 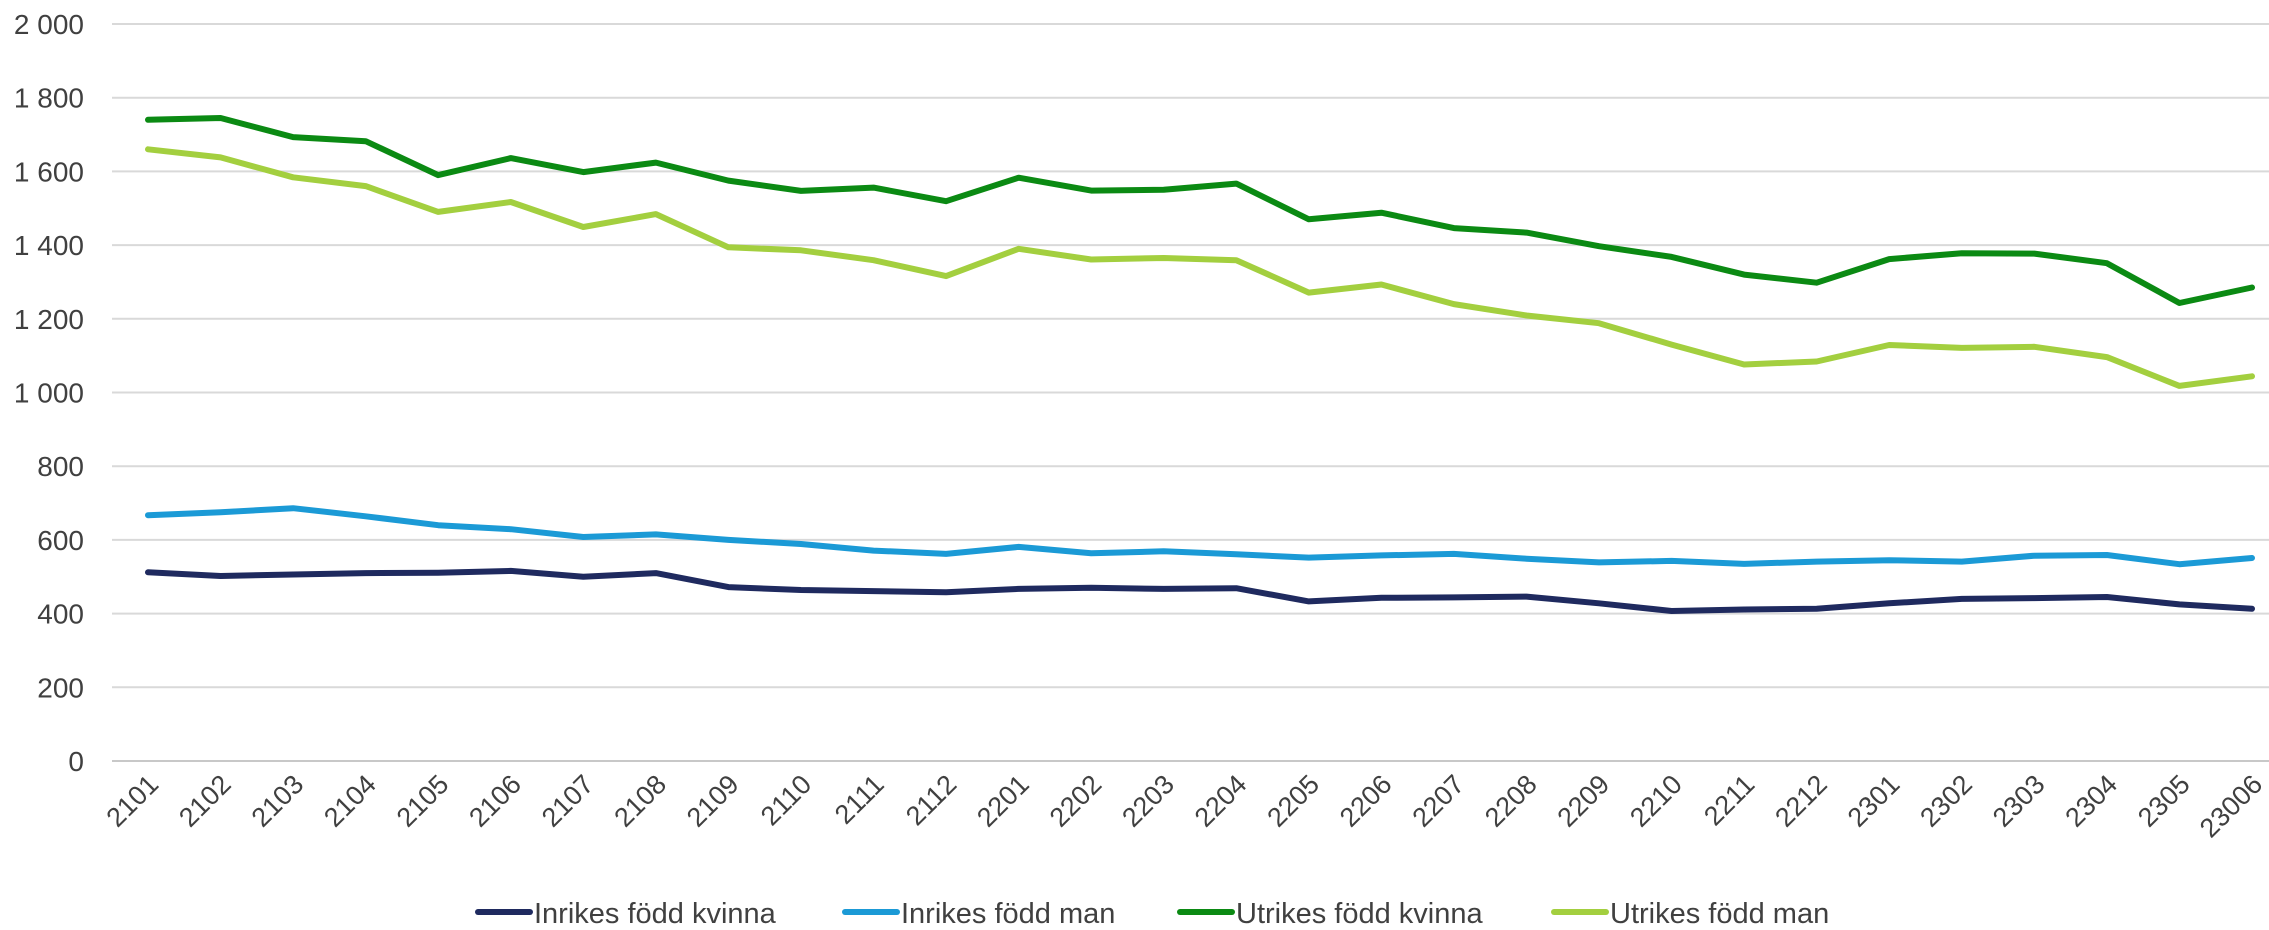 I want to click on x-tick-label: 2106, so click(x=495, y=801).